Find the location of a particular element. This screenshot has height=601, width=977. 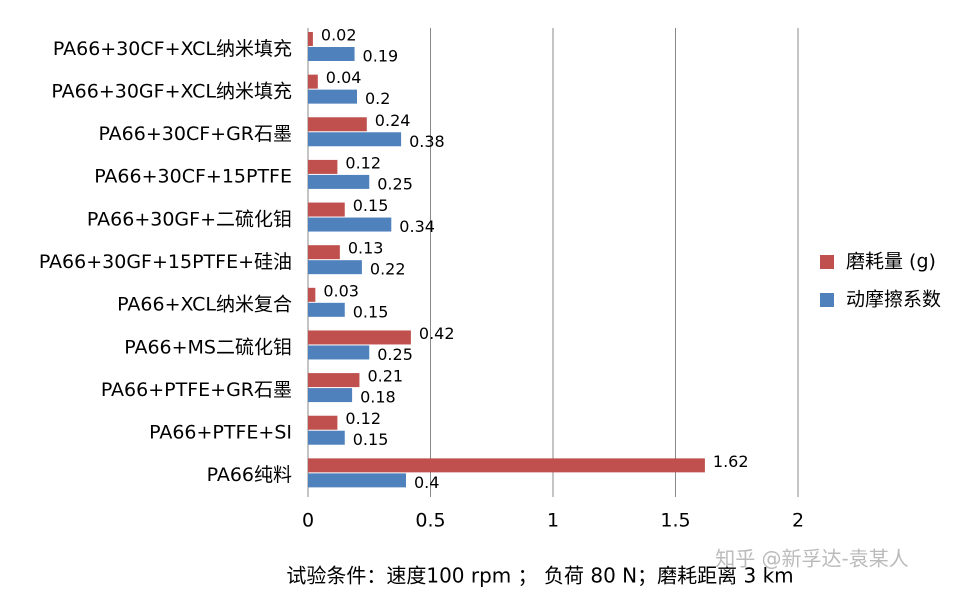

y-tick-label: PA66+30CF+GR石墨 is located at coordinates (195, 134).